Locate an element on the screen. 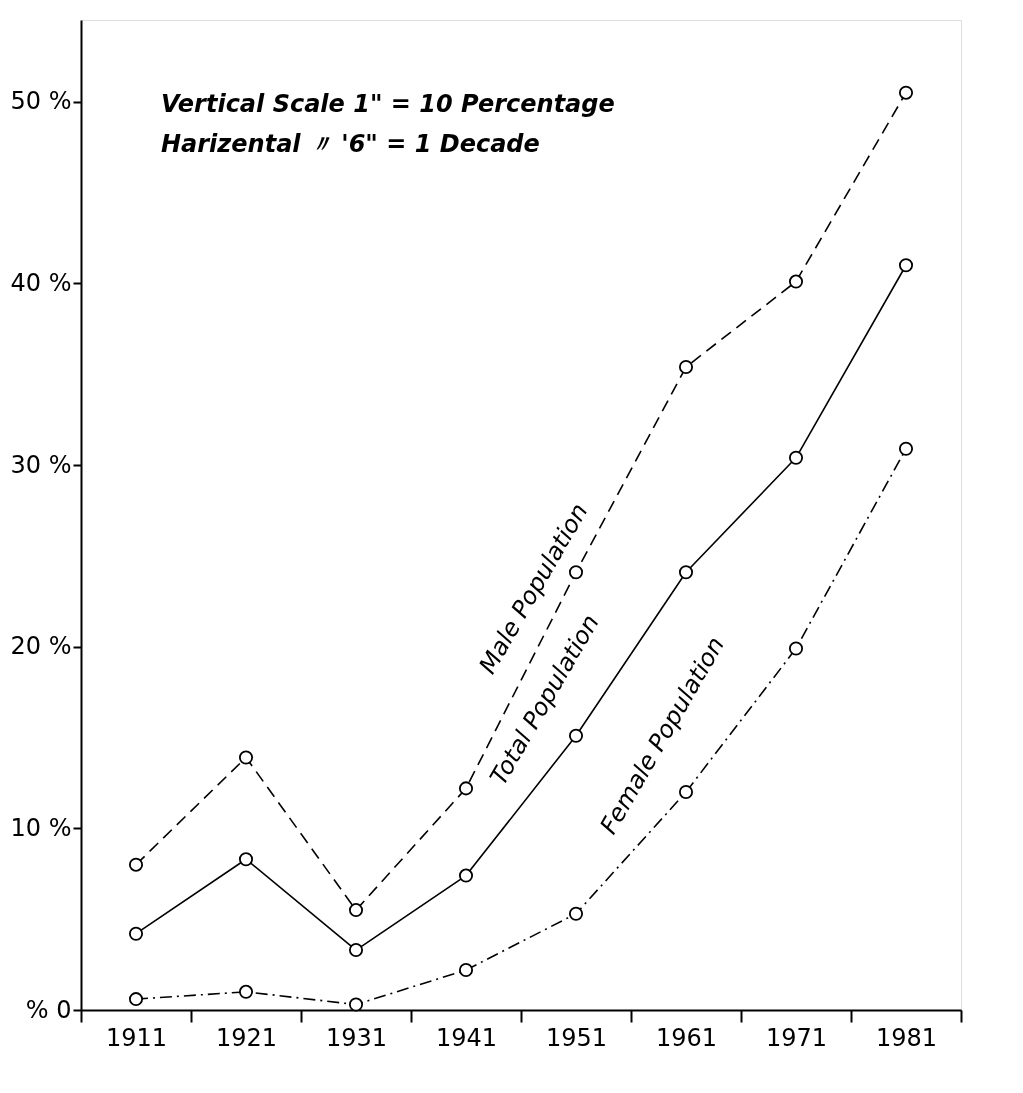 The image size is (1023, 1093). x-tick-label: 1971 is located at coordinates (796, 1037).